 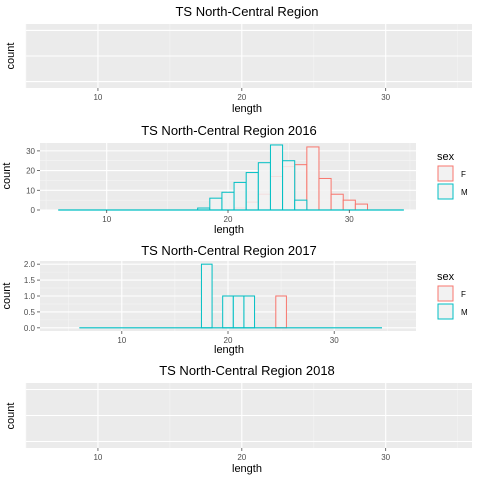 I want to click on panel-3-legend-label-f: F, so click(x=463, y=294).